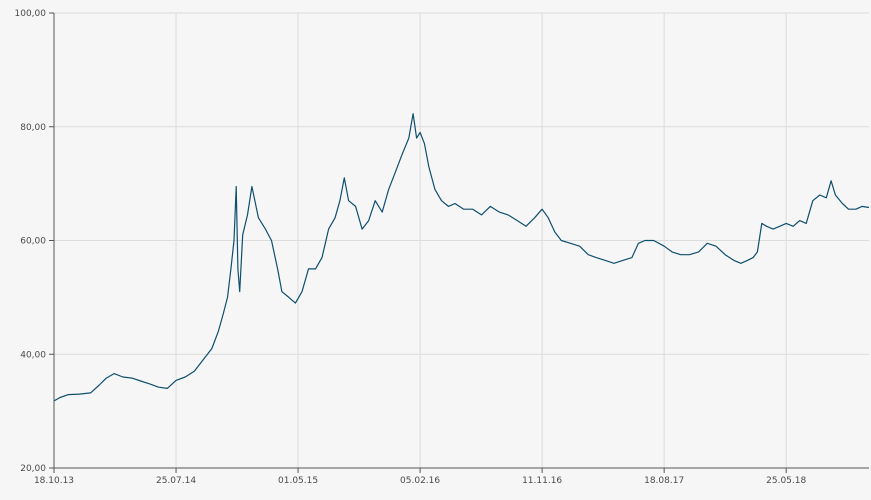 Image resolution: width=871 pixels, height=500 pixels. I want to click on y-tick-label: 40,00, so click(33, 355).